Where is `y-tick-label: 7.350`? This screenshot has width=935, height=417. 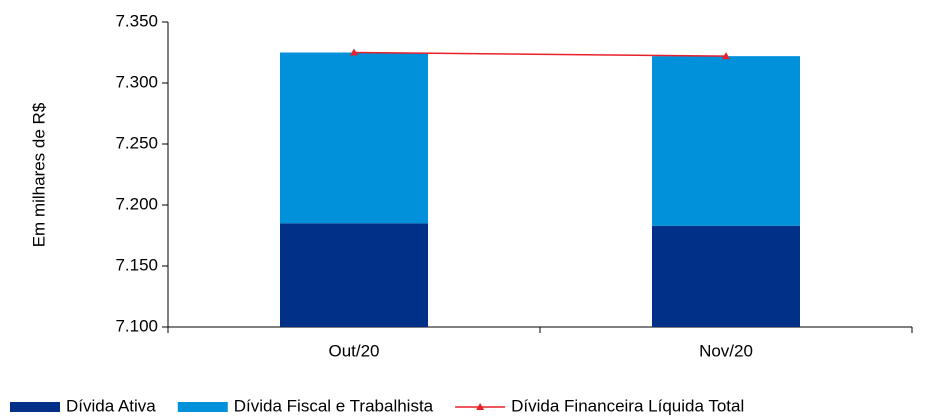 y-tick-label: 7.350 is located at coordinates (136, 20).